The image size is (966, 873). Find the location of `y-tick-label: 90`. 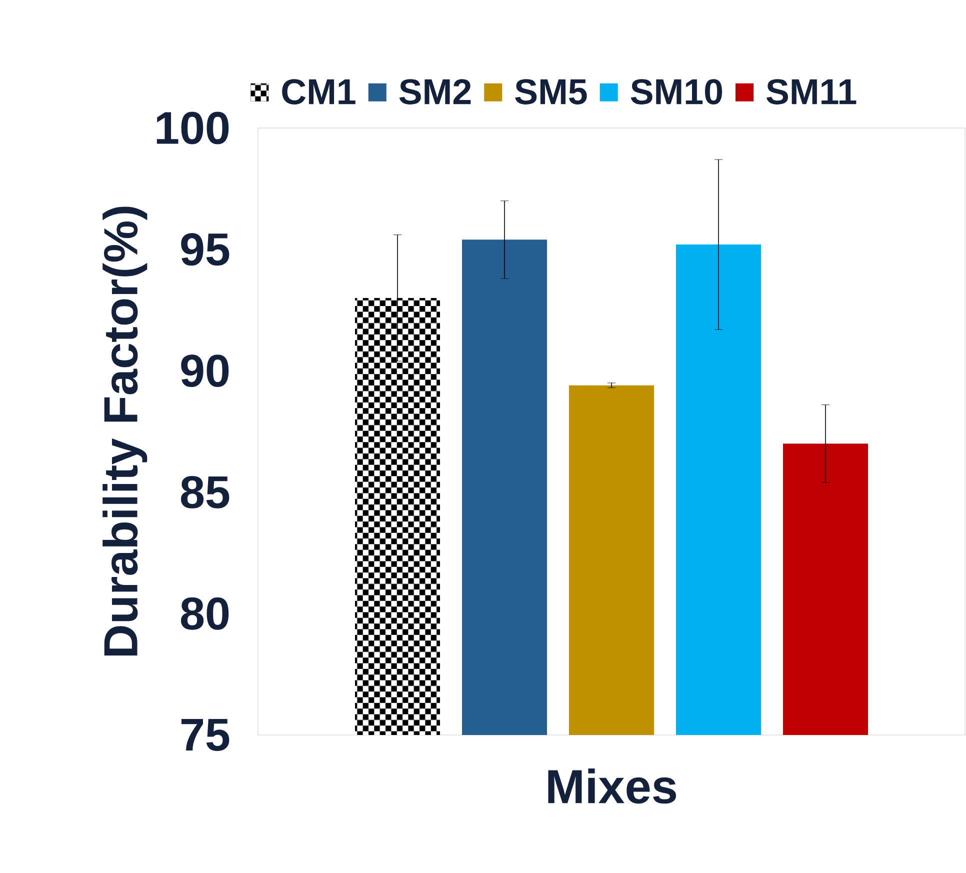

y-tick-label: 90 is located at coordinates (205, 371).